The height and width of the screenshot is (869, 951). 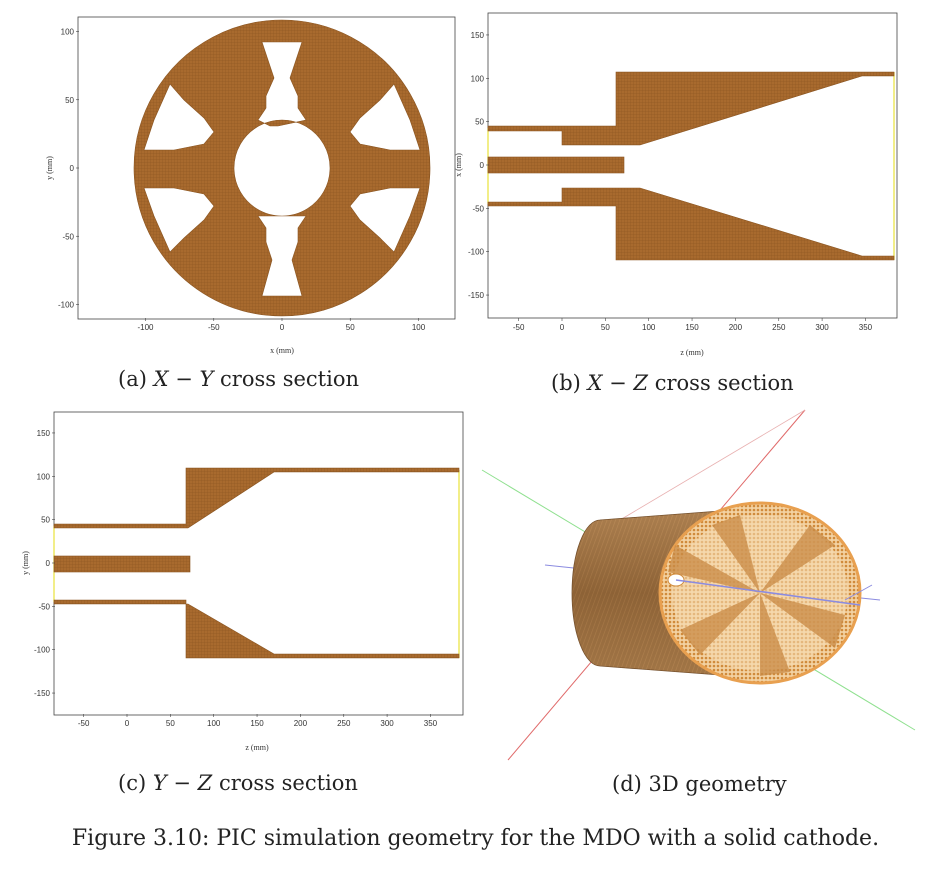 What do you see at coordinates (132, 379) in the screenshot?
I see `caption-a-tag: (a)` at bounding box center [132, 379].